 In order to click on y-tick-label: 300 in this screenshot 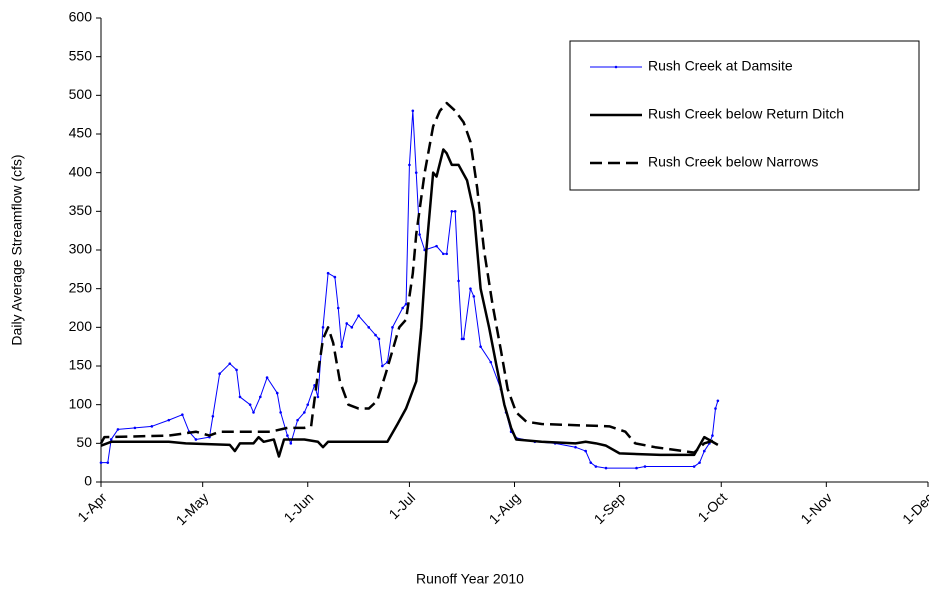, I will do `click(81, 249)`.